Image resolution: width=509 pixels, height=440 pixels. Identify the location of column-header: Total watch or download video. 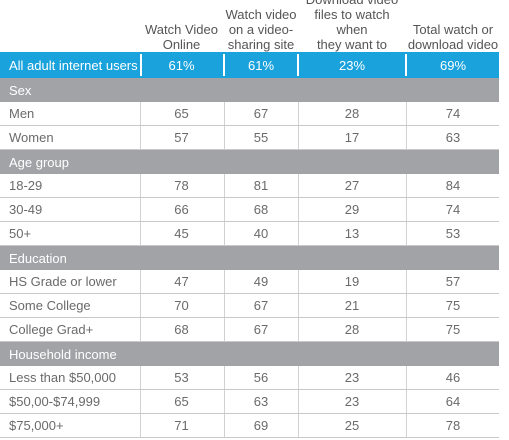
(453, 26).